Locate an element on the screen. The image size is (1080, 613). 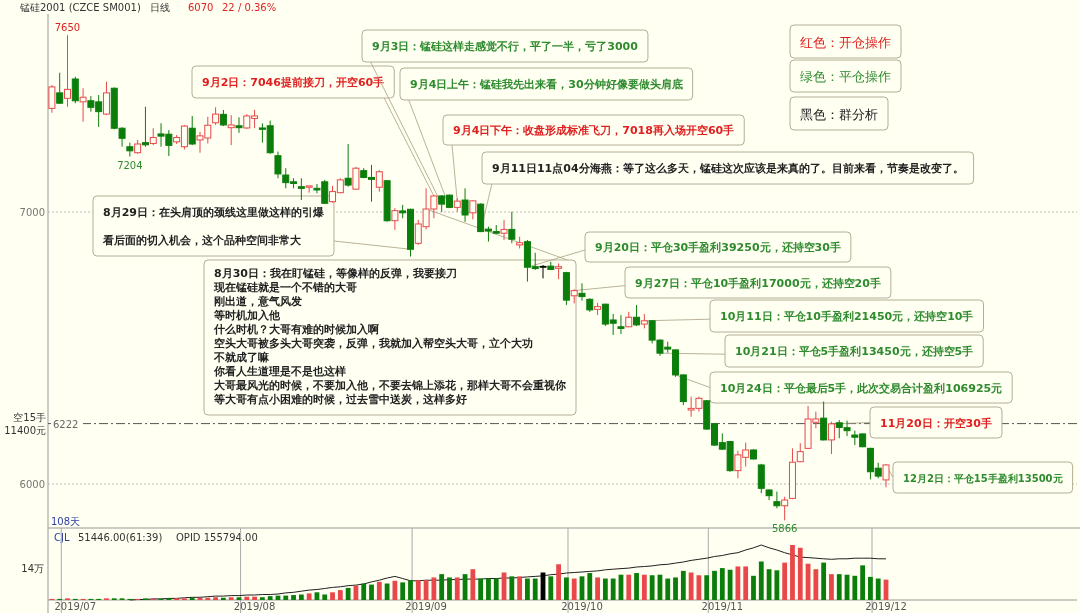
text: OPID 155794.00 is located at coordinates (217, 537).